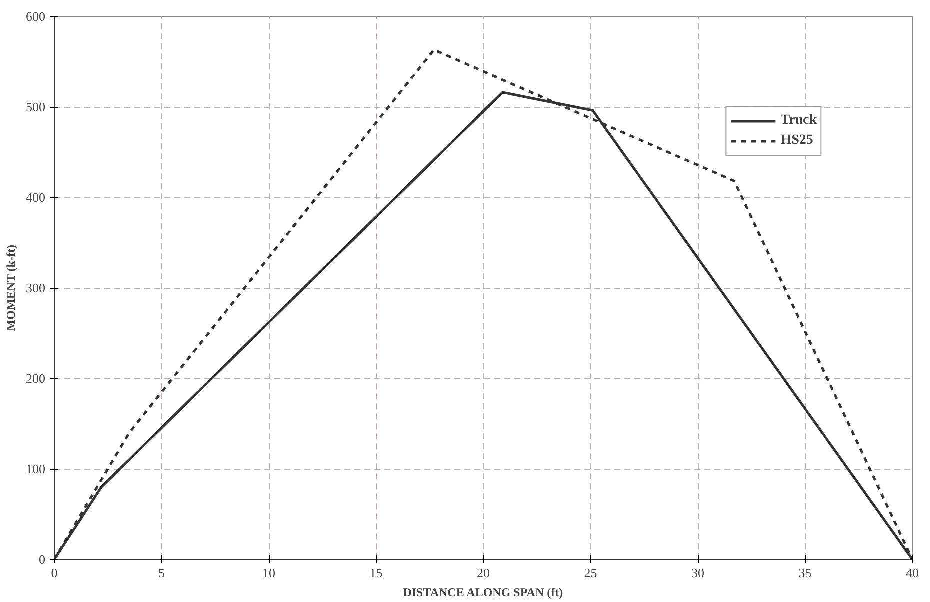  I want to click on y-tick-label: 500, so click(36, 107).